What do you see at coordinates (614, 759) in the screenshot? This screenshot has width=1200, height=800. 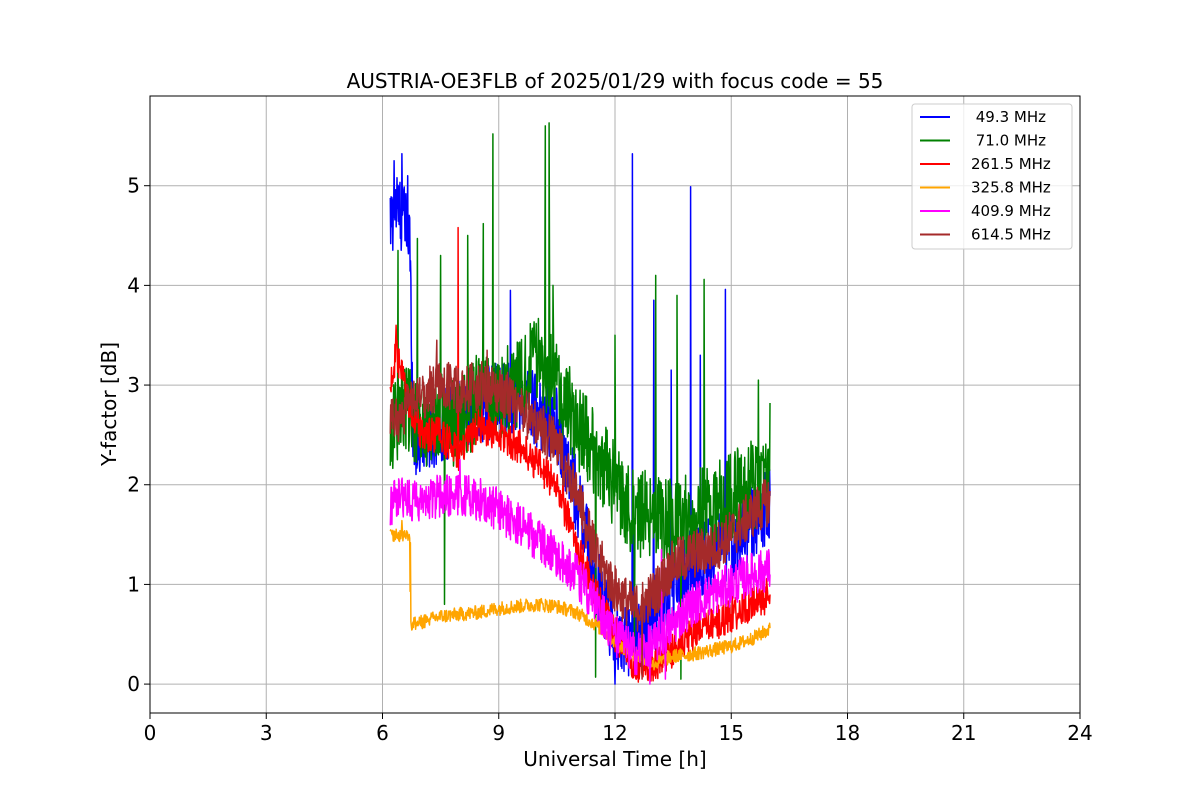 I see `x-axis-label: Universal Time [h]` at bounding box center [614, 759].